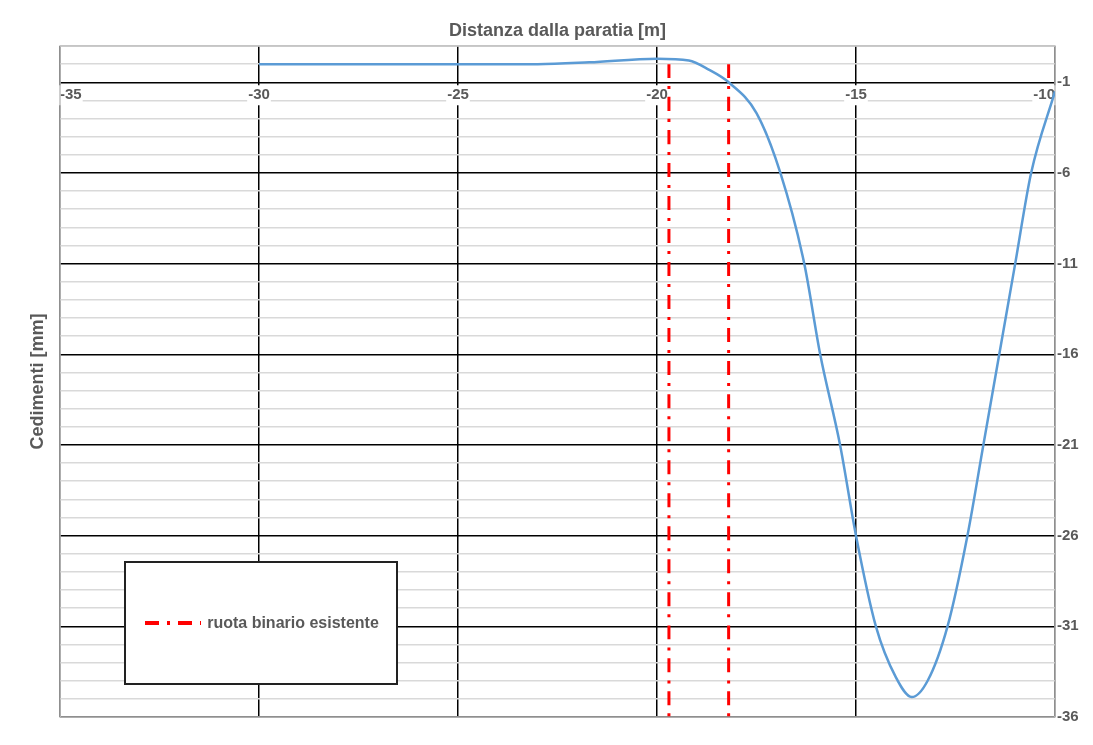 The image size is (1093, 745). Describe the element at coordinates (458, 94) in the screenshot. I see `x-tick-label: -25` at that location.